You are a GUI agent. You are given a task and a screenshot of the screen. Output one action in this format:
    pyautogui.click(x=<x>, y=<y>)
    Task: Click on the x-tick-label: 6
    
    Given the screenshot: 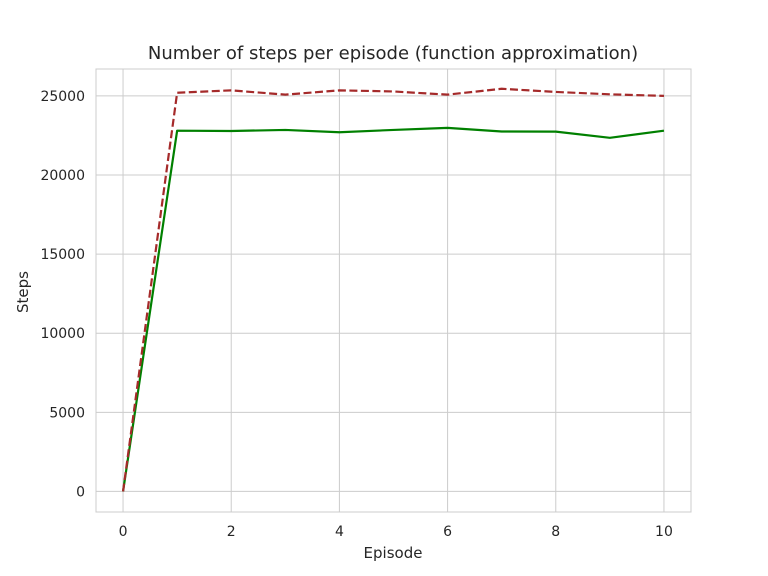 What is the action you would take?
    pyautogui.click(x=447, y=532)
    